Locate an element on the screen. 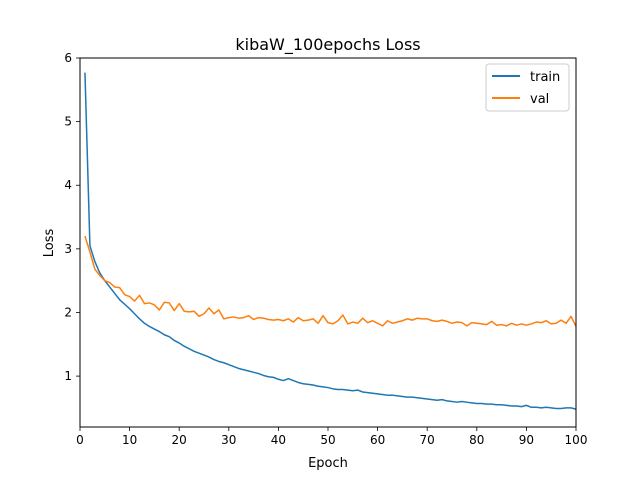 The width and height of the screenshot is (640, 480). y-axis-label: Loss is located at coordinates (49, 243).